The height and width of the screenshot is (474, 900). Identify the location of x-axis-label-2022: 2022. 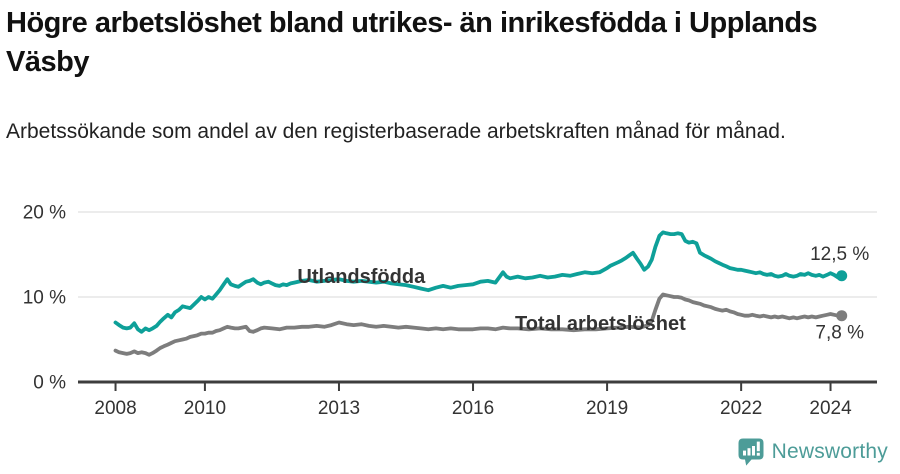
(741, 408).